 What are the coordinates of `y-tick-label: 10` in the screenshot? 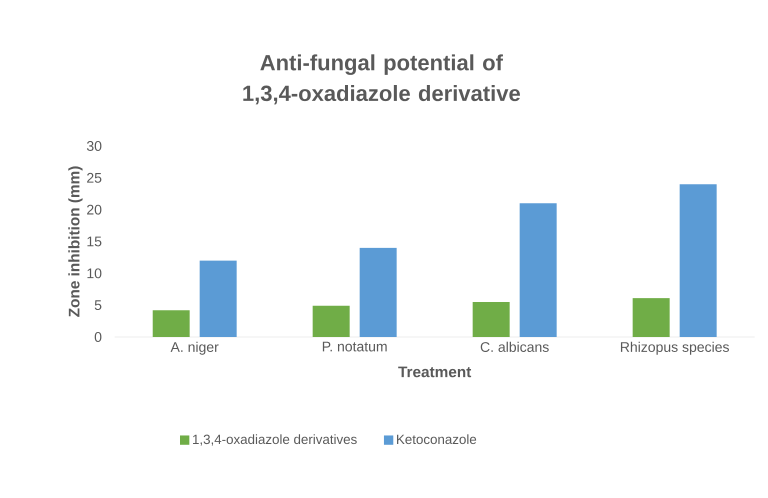 It's located at (94, 273).